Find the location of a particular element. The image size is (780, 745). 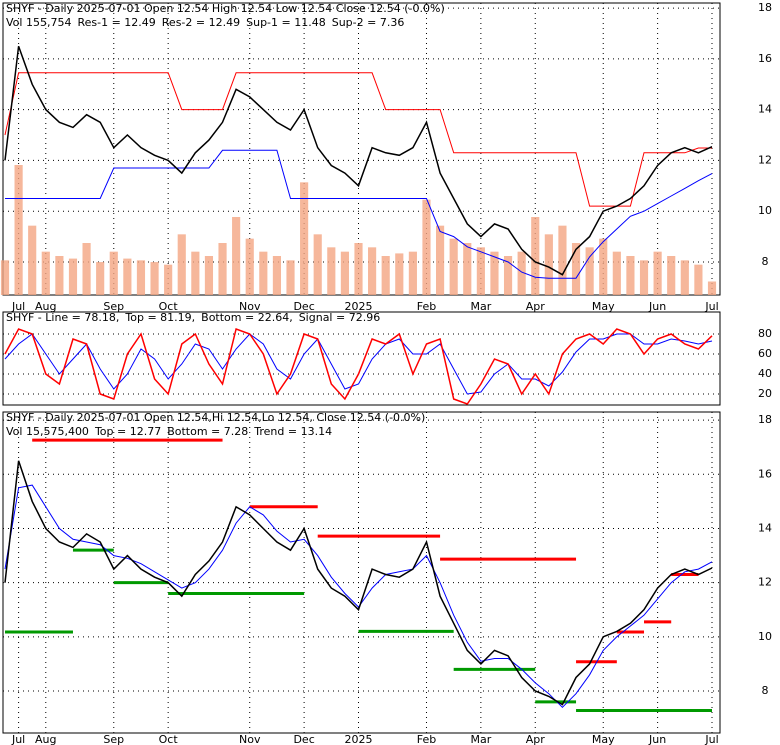

legend-entry: Sup-2 = 7.36 is located at coordinates (368, 22).